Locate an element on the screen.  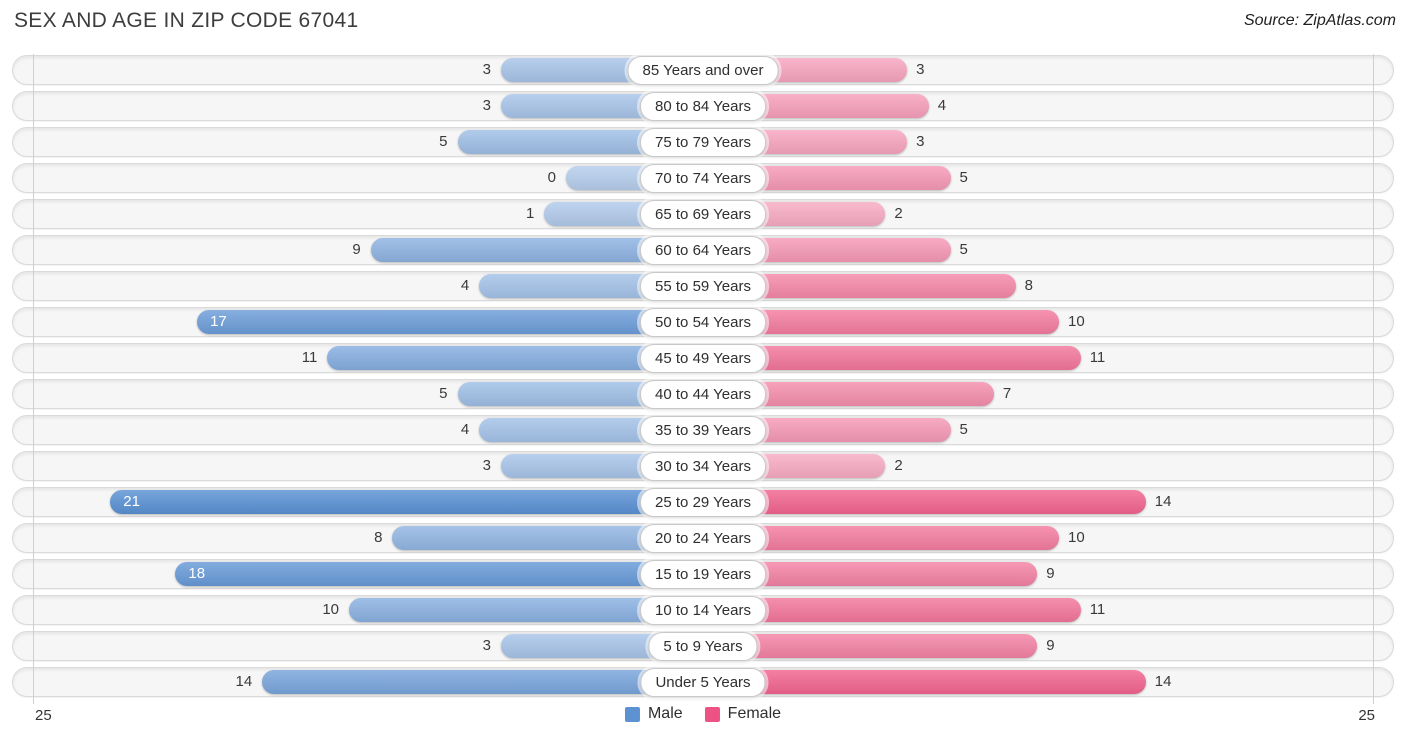
age-group-label: 5 to 9 Years is located at coordinates (703, 646).